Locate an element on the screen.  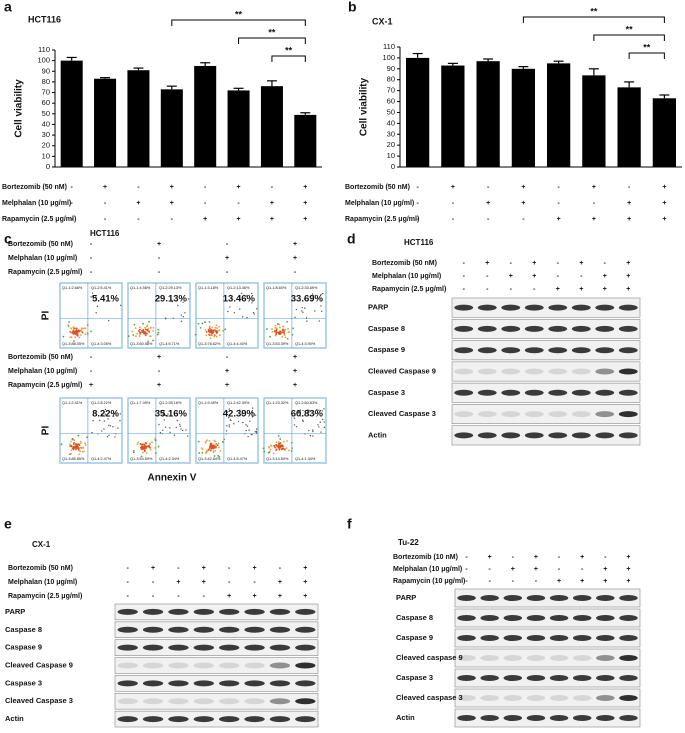
y-tick-label: 70 is located at coordinates (391, 90).